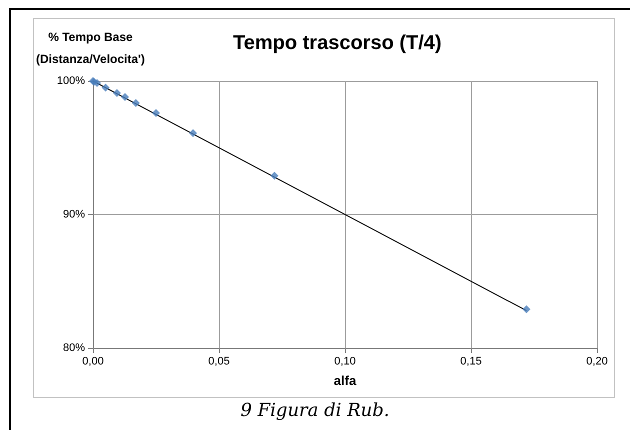 Image resolution: width=630 pixels, height=430 pixels. Describe the element at coordinates (337, 43) in the screenshot. I see `chart-title: Tempo trascorso (T/4)` at that location.